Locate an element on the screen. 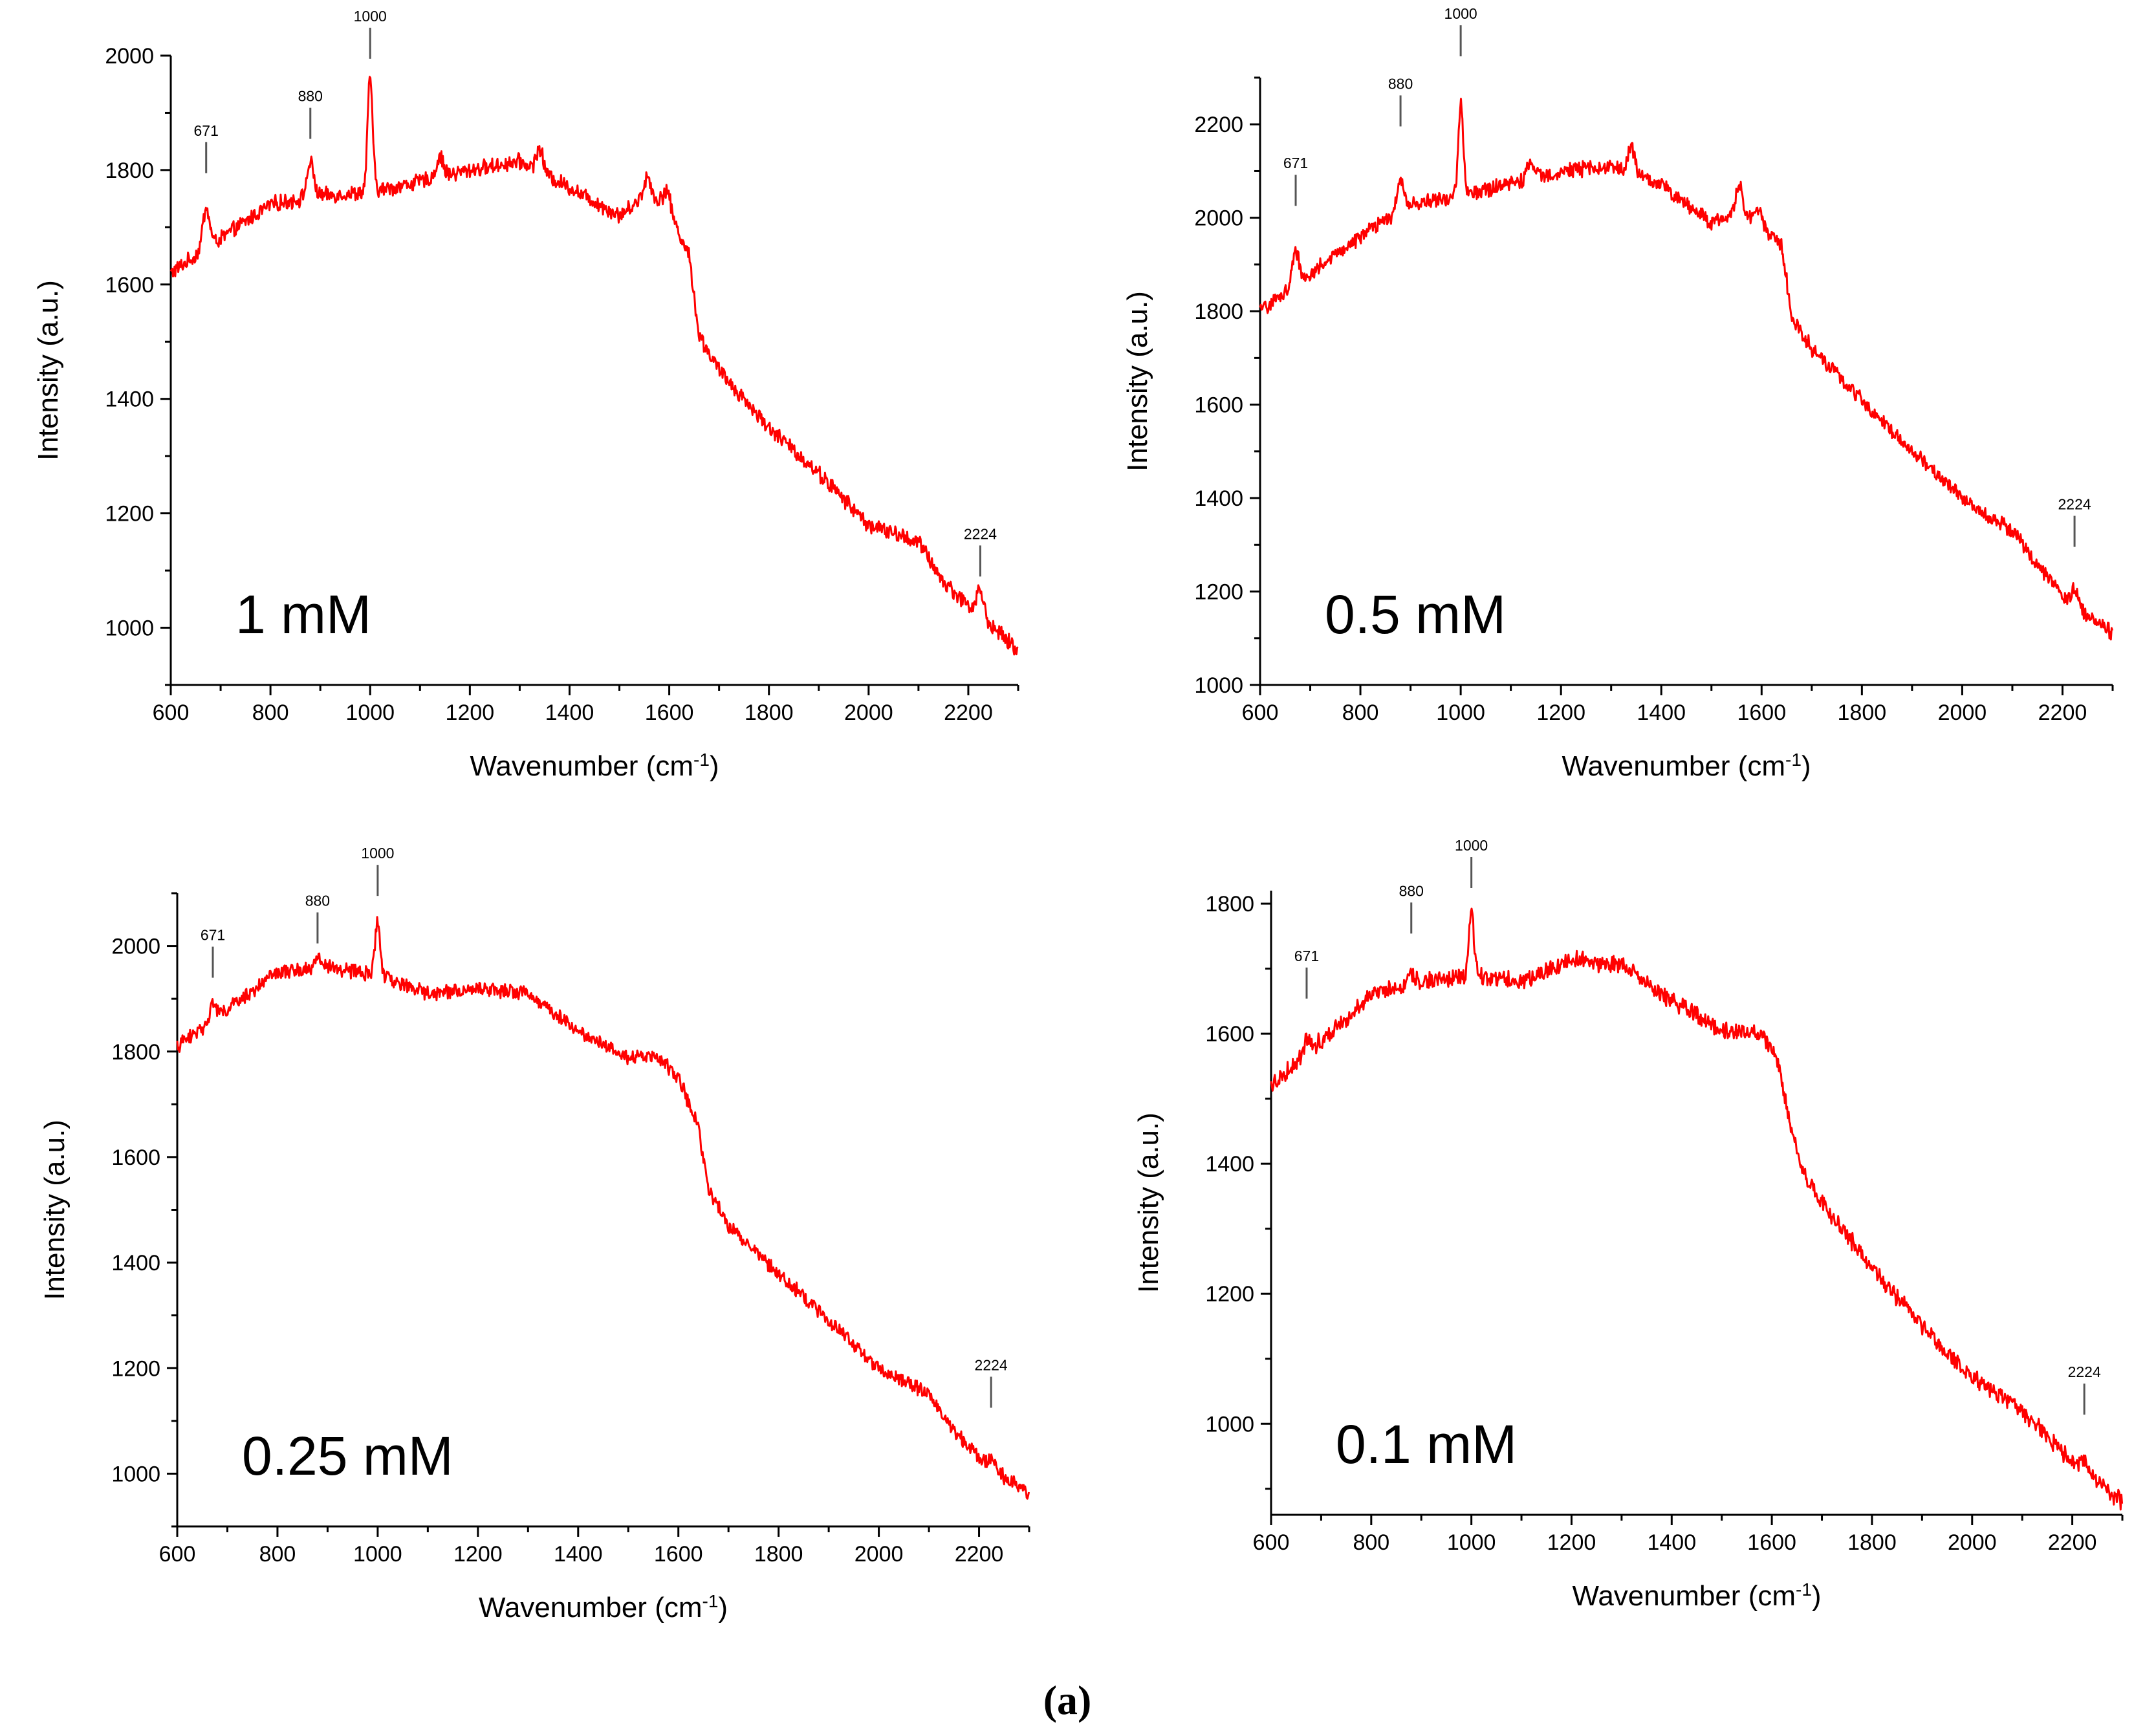  concentration-label: 0.1 mM is located at coordinates (1426, 1444).